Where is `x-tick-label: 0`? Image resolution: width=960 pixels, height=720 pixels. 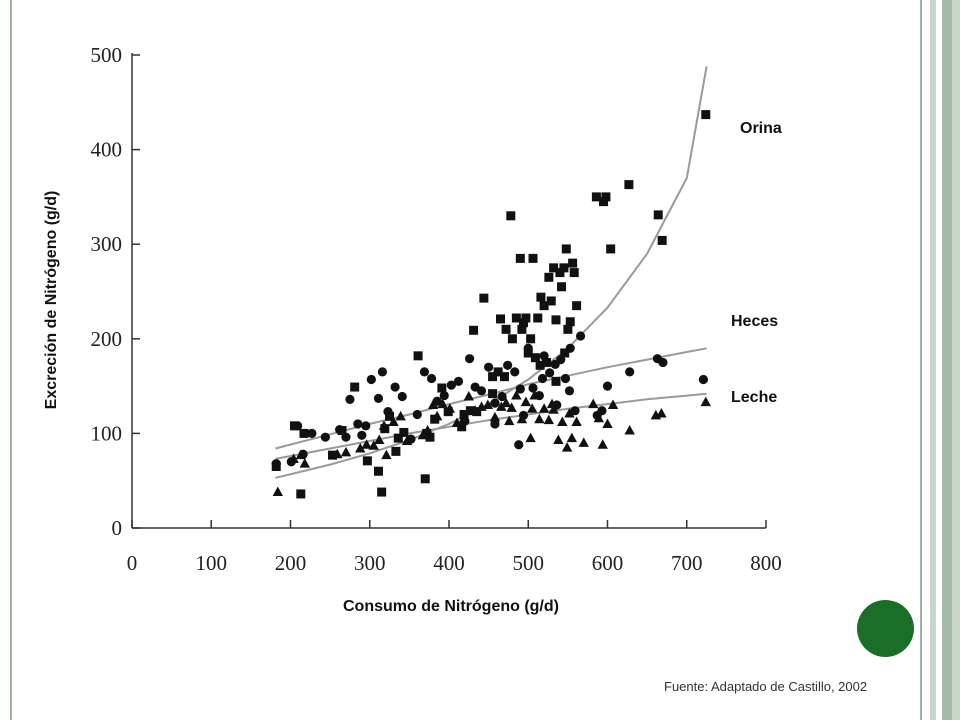
x-tick-label: 0 is located at coordinates (132, 563).